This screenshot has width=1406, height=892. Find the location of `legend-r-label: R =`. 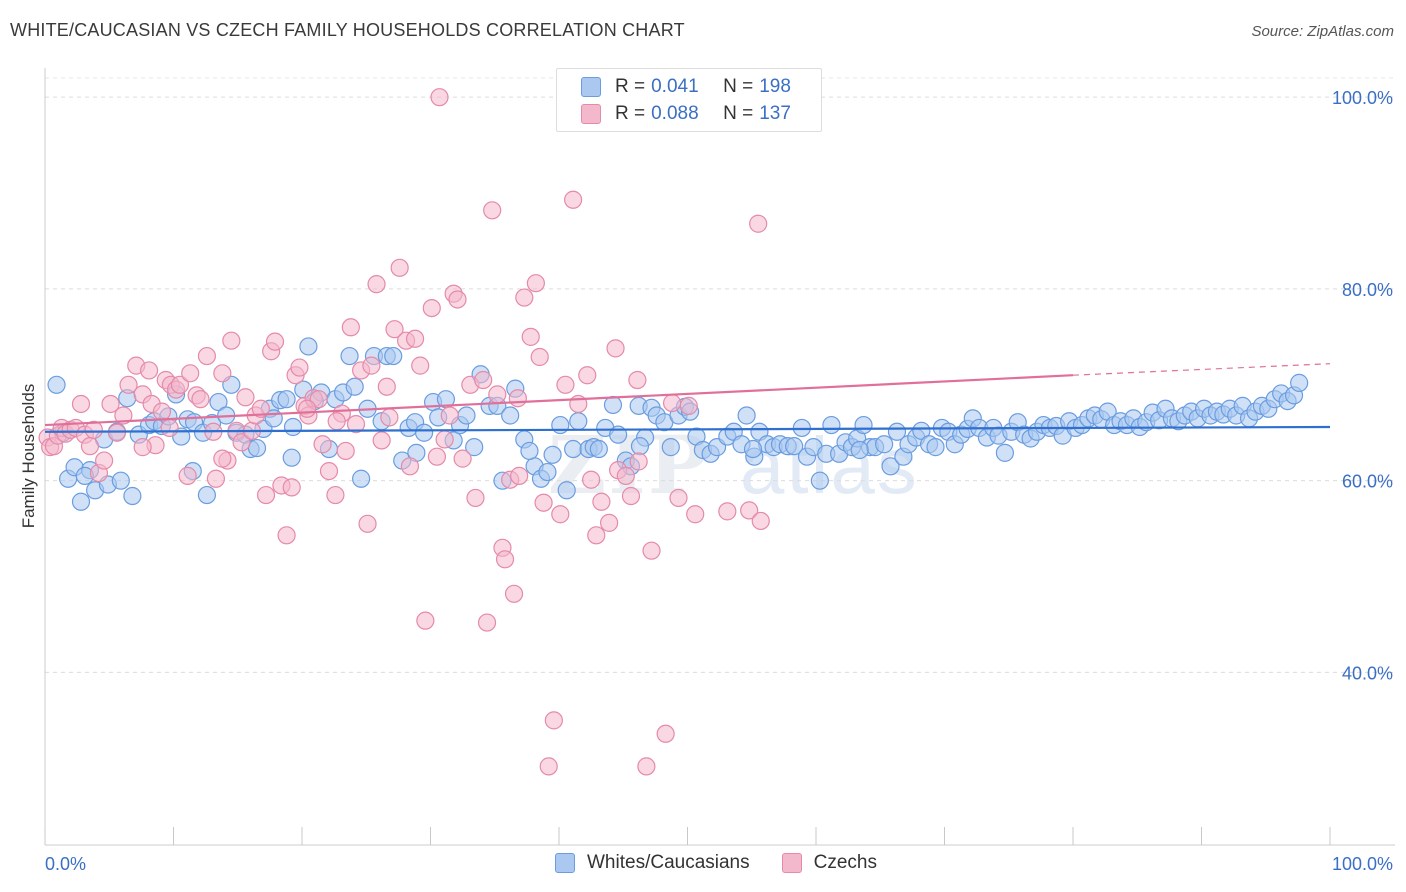

legend-r-label: R = is located at coordinates (630, 113).